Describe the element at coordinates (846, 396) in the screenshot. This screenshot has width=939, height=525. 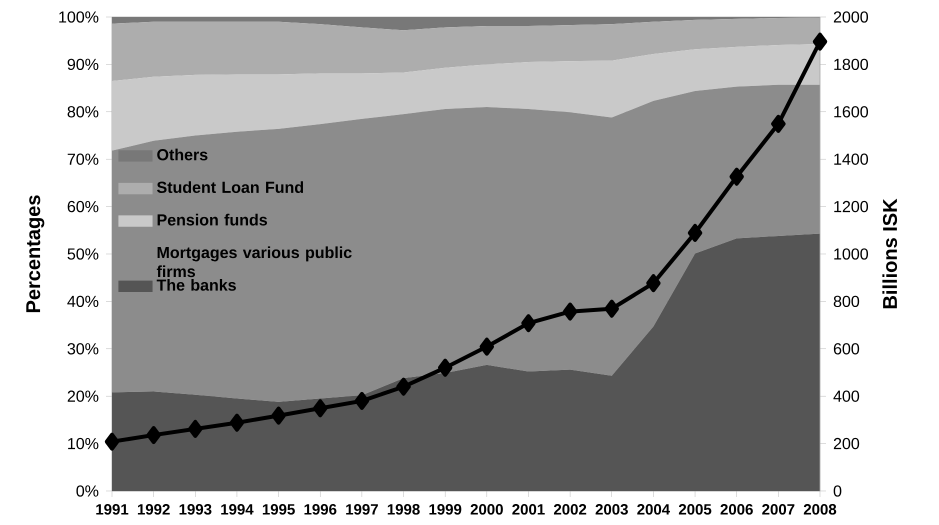
I see `y2-tick-label: 400` at that location.